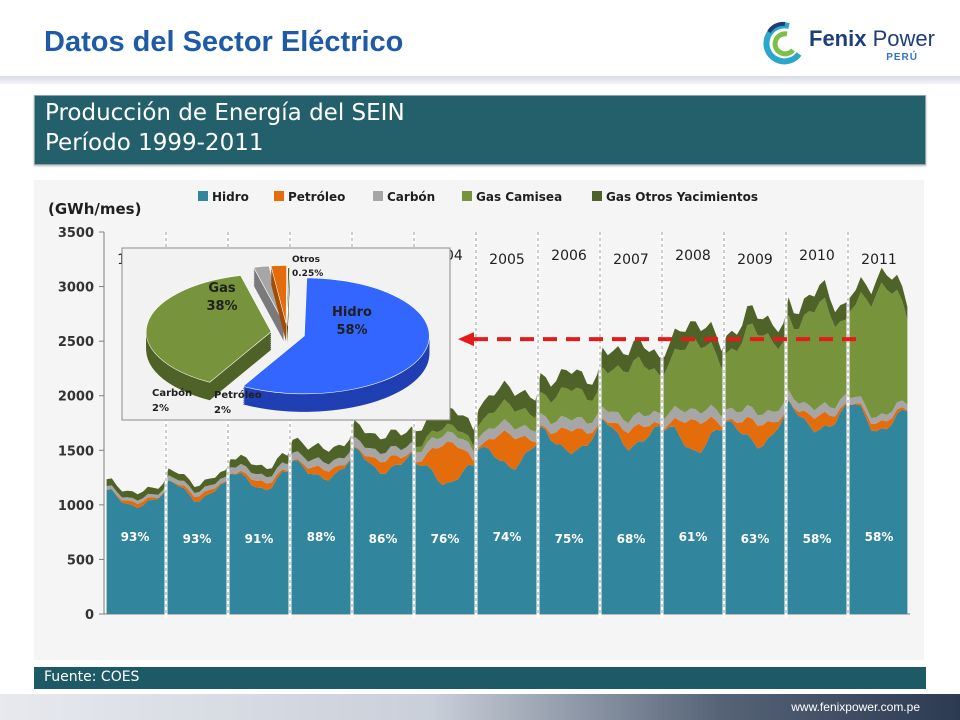 The height and width of the screenshot is (720, 960). I want to click on hidro-share-label: 91%, so click(259, 539).